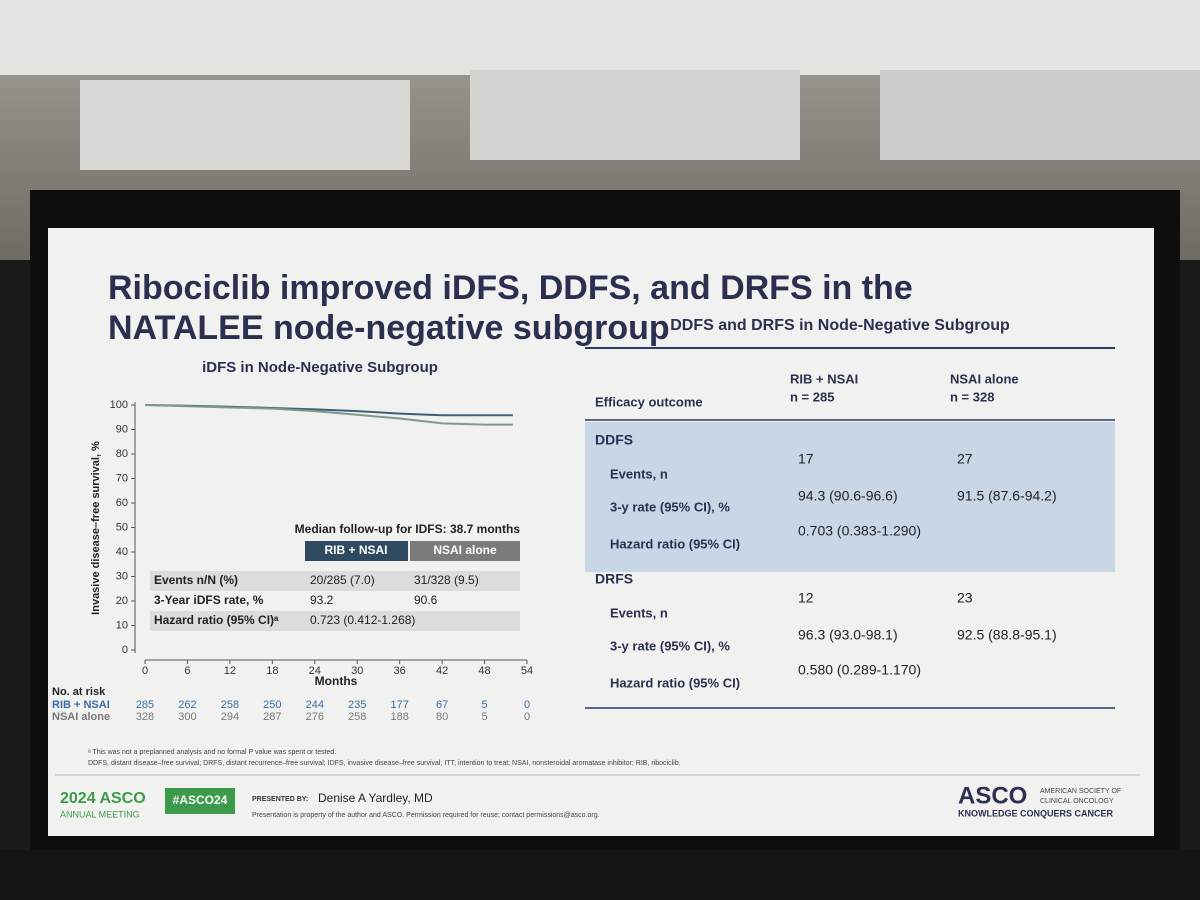  Describe the element at coordinates (322, 600) in the screenshot. I see `inset-cell: 93.2` at that location.